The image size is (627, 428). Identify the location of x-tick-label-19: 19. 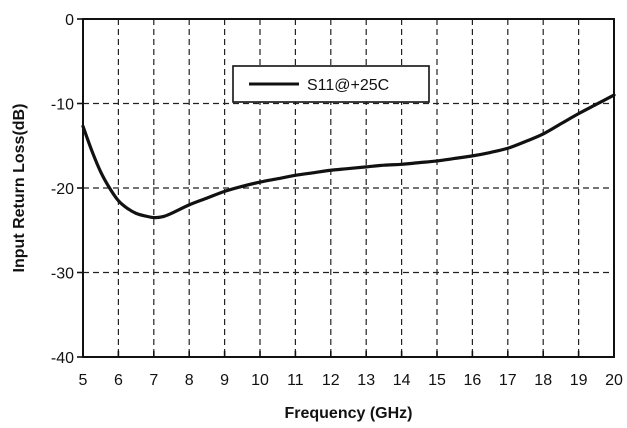
(579, 380).